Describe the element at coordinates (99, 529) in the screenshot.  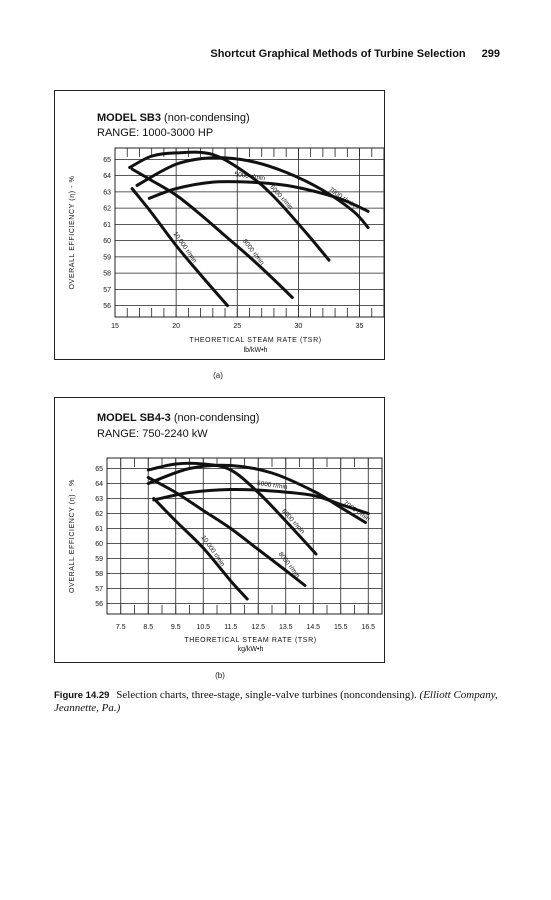
I see `y-tick-label-b: 61` at that location.